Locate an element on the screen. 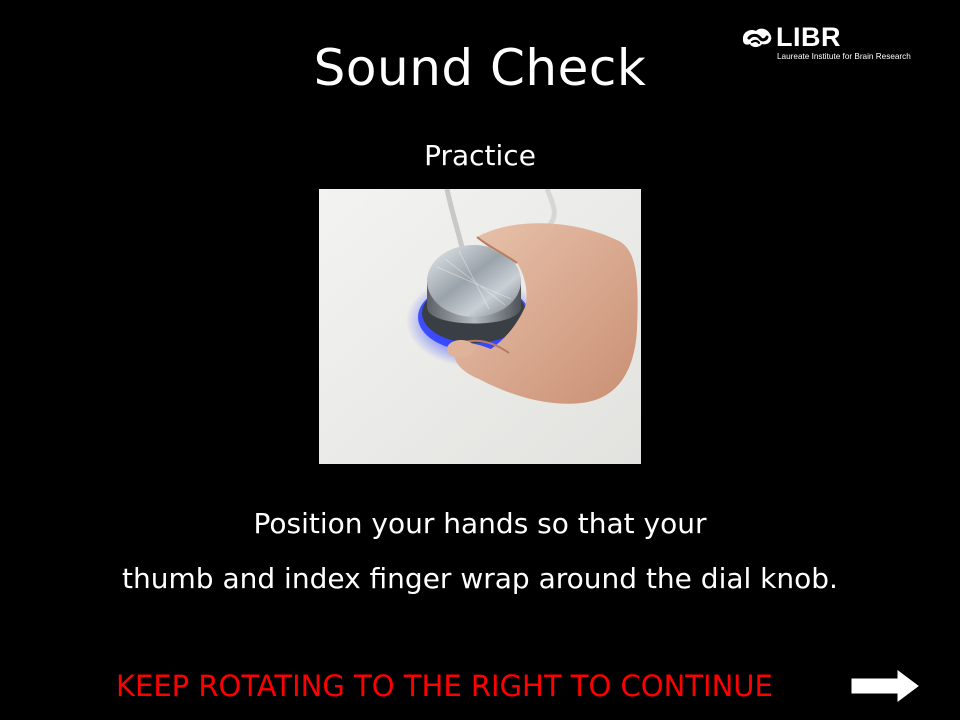 Image resolution: width=960 pixels, height=720 pixels. libr-brain-mark-icon is located at coordinates (757, 37).